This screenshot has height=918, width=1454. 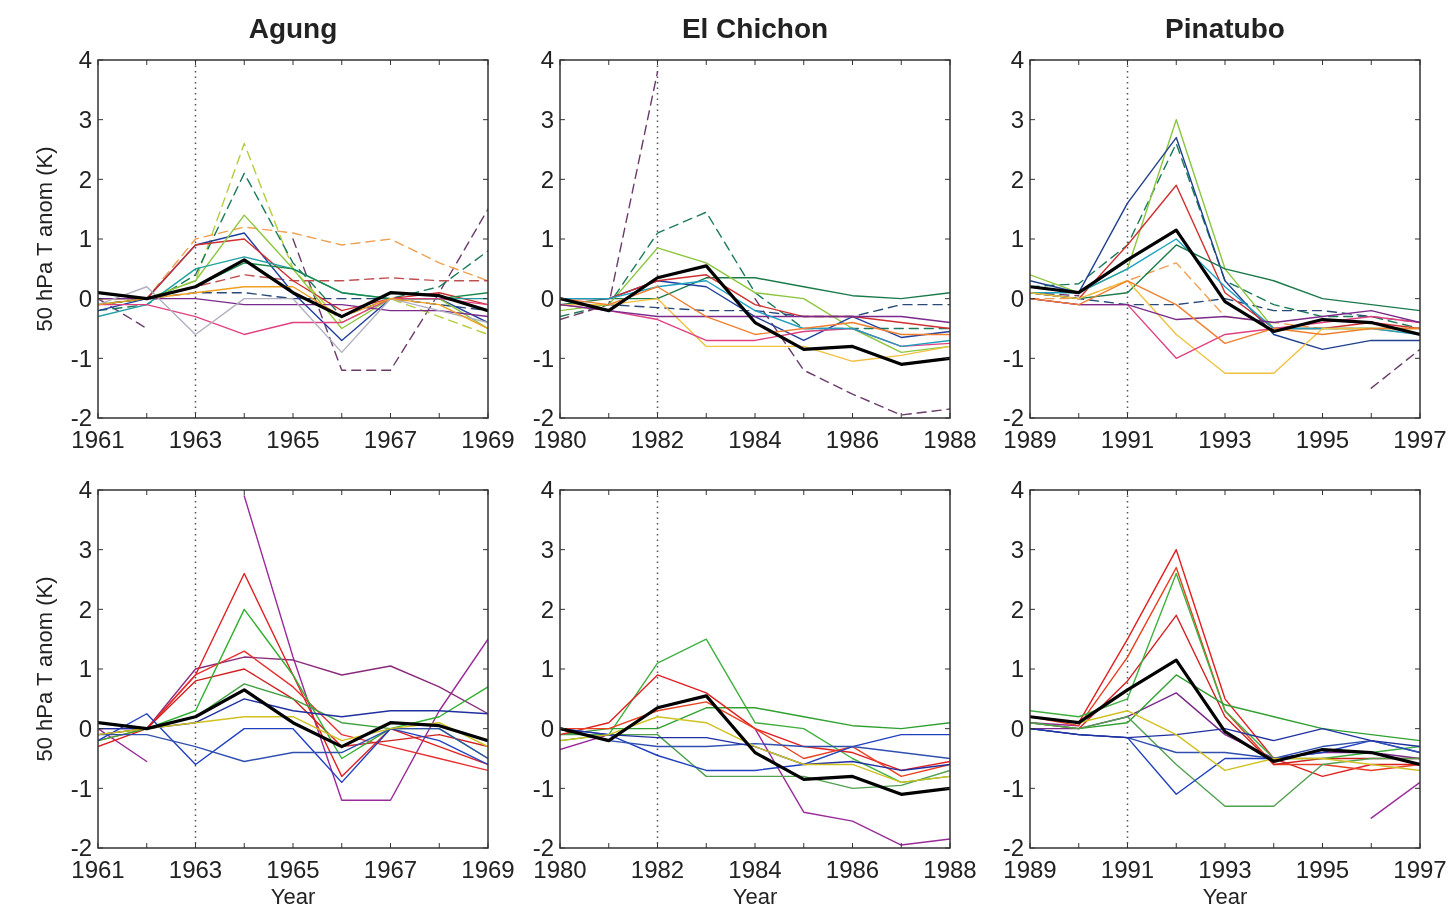 I want to click on chart-title: El Chichon, so click(x=755, y=28).